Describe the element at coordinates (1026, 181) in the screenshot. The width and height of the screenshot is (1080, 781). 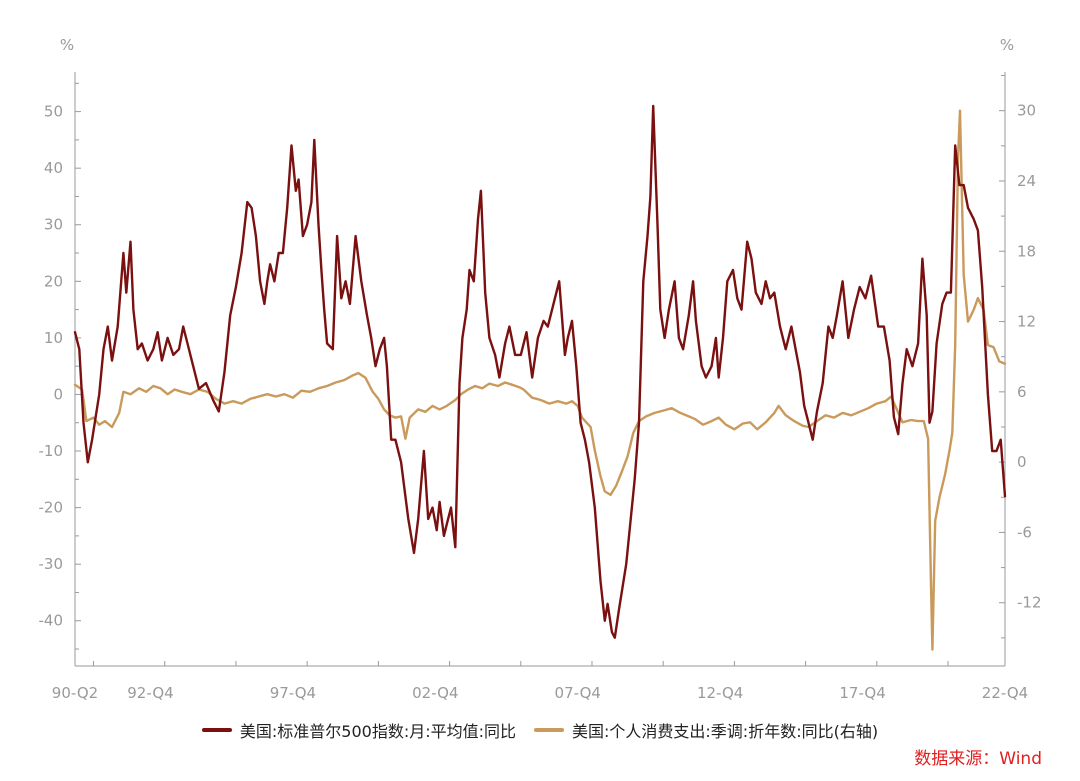
I see `right-tick-label: 24` at that location.